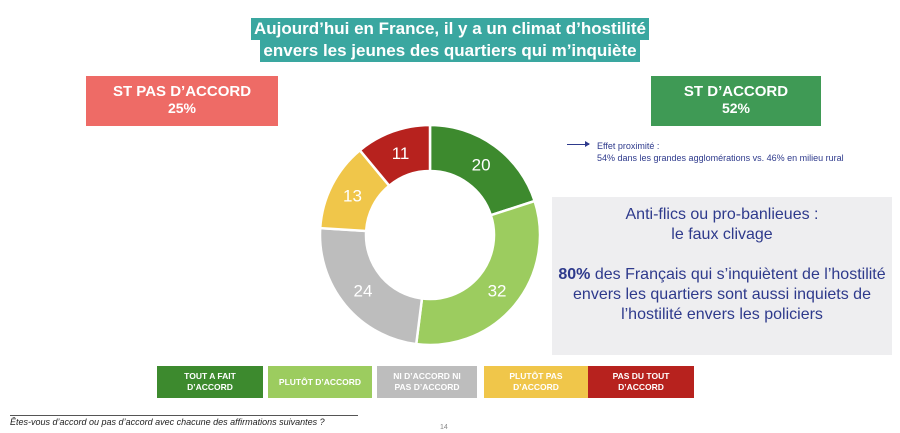 The height and width of the screenshot is (433, 900). Describe the element at coordinates (481, 165) in the screenshot. I see `slice-value-label: 20` at that location.